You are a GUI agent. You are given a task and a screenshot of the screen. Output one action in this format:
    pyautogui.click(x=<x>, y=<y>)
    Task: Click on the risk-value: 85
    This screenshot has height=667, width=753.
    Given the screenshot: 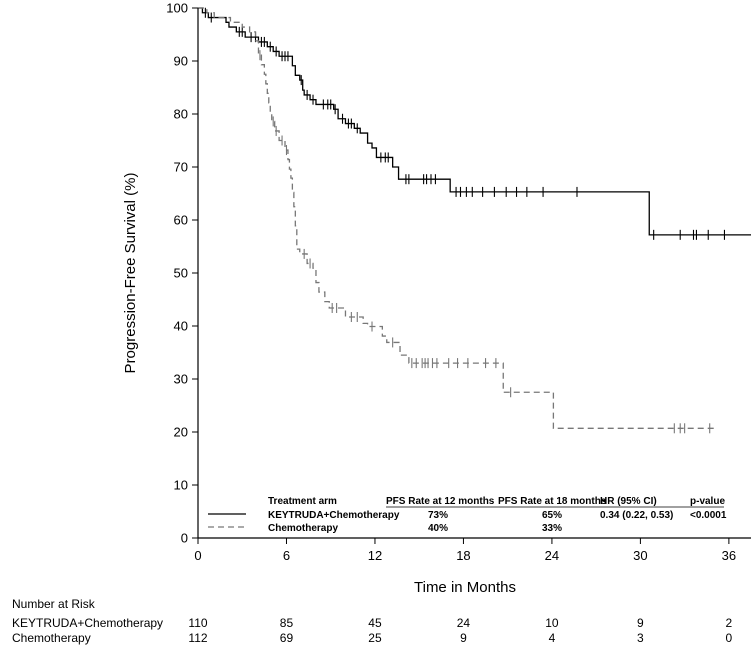 What is the action you would take?
    pyautogui.click(x=286, y=623)
    